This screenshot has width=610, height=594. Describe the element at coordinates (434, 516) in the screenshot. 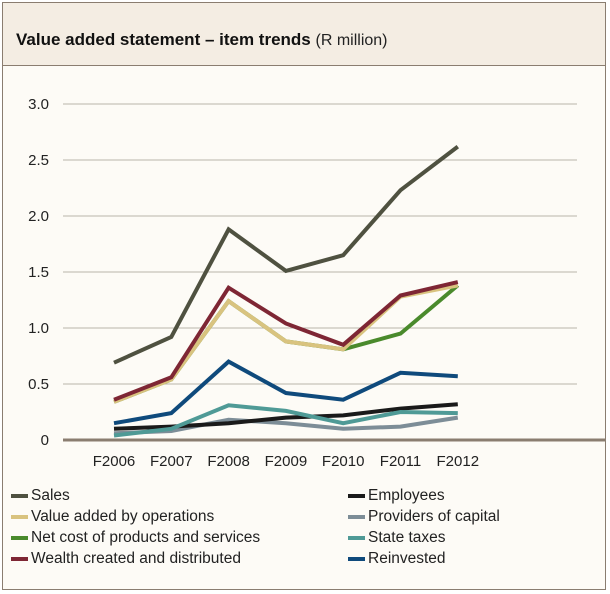

I see `legend-label: Providers of capital` at that location.